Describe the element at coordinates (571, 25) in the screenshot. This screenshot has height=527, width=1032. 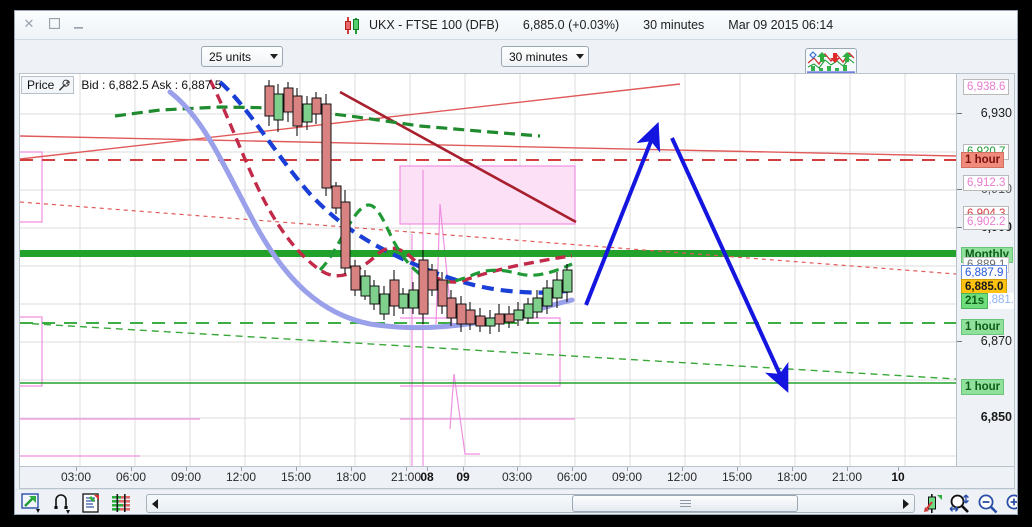
I see `last-price: 6,885.0 (+0.03%)` at that location.